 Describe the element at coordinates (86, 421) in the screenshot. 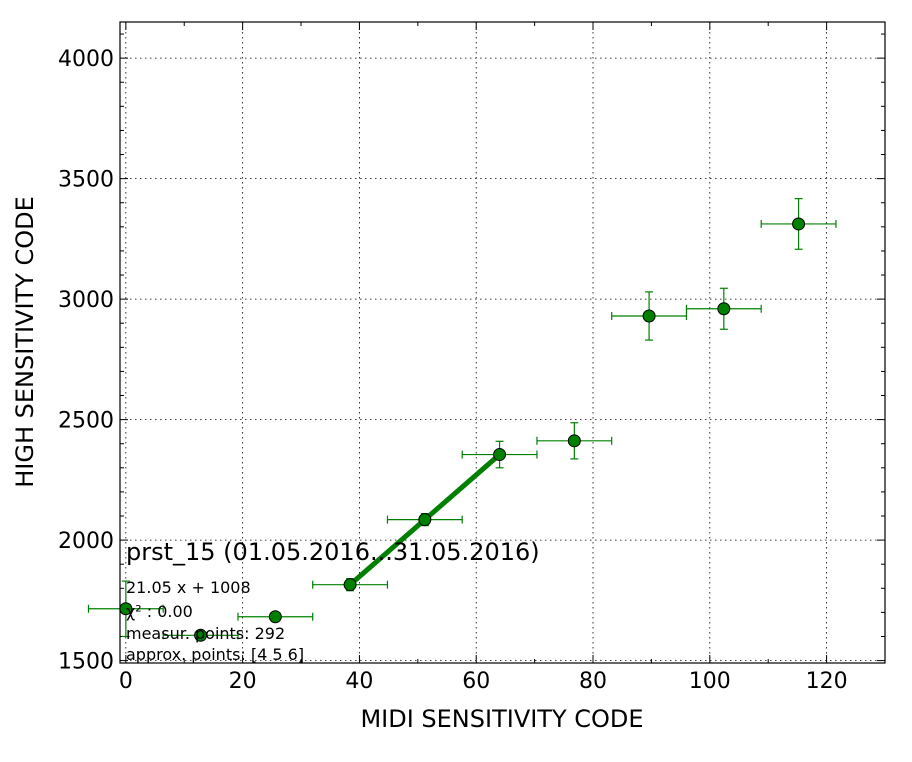

I see `y-tick-label: 2500` at that location.